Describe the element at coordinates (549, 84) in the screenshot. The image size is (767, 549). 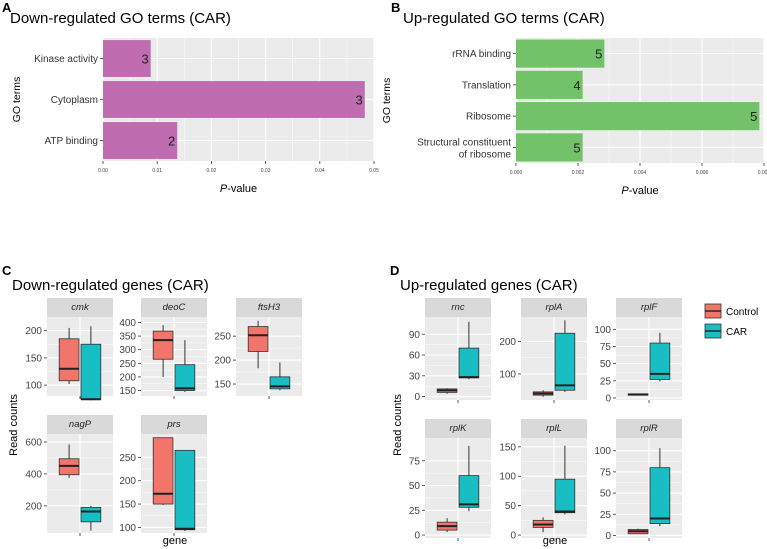
I see `bar-translation` at that location.